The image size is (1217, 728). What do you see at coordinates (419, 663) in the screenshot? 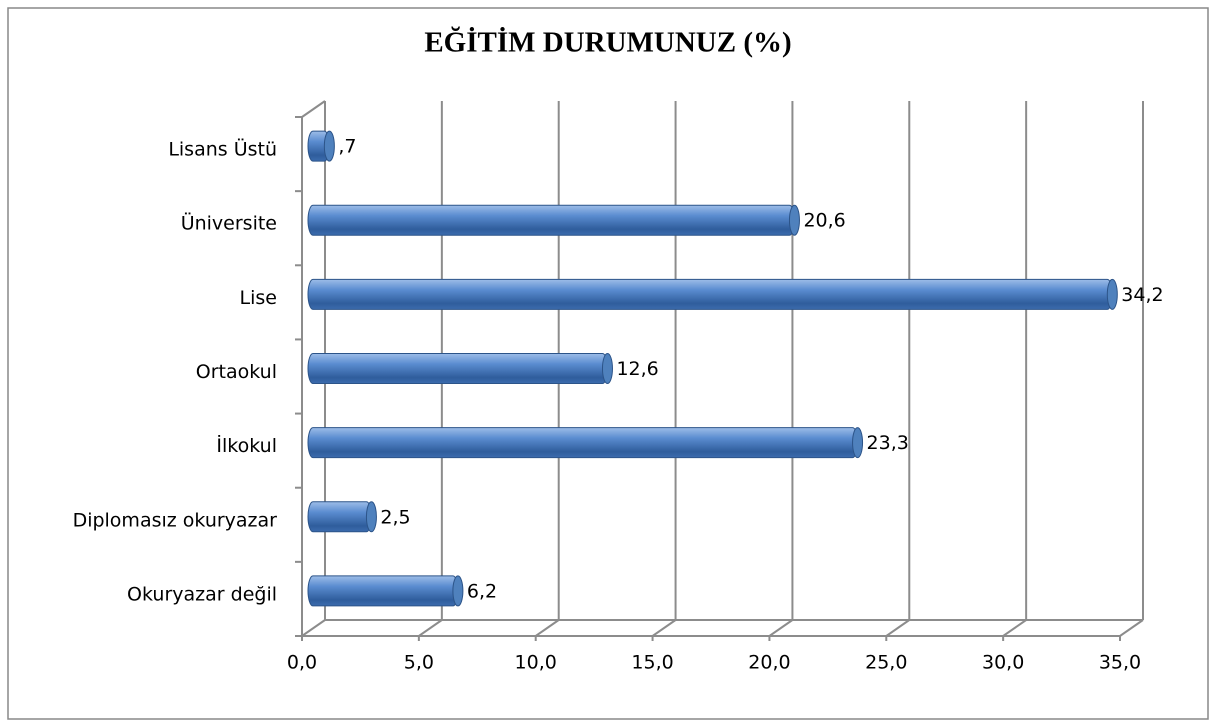
I see `x-tick-label: 5,0` at bounding box center [419, 663].